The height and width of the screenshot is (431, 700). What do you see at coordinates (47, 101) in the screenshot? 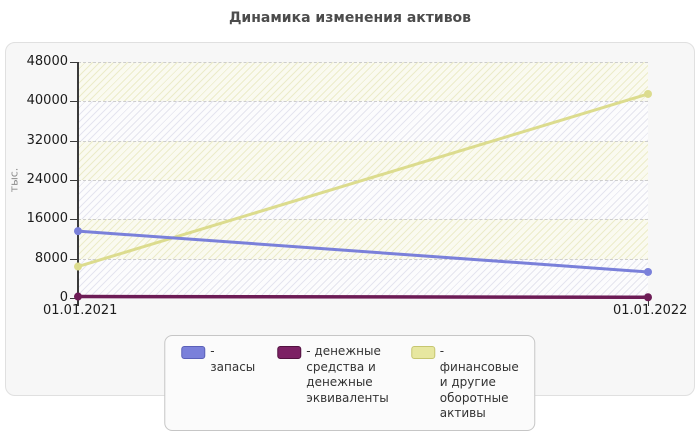
I see `y-tick-label: 40000` at bounding box center [47, 101].